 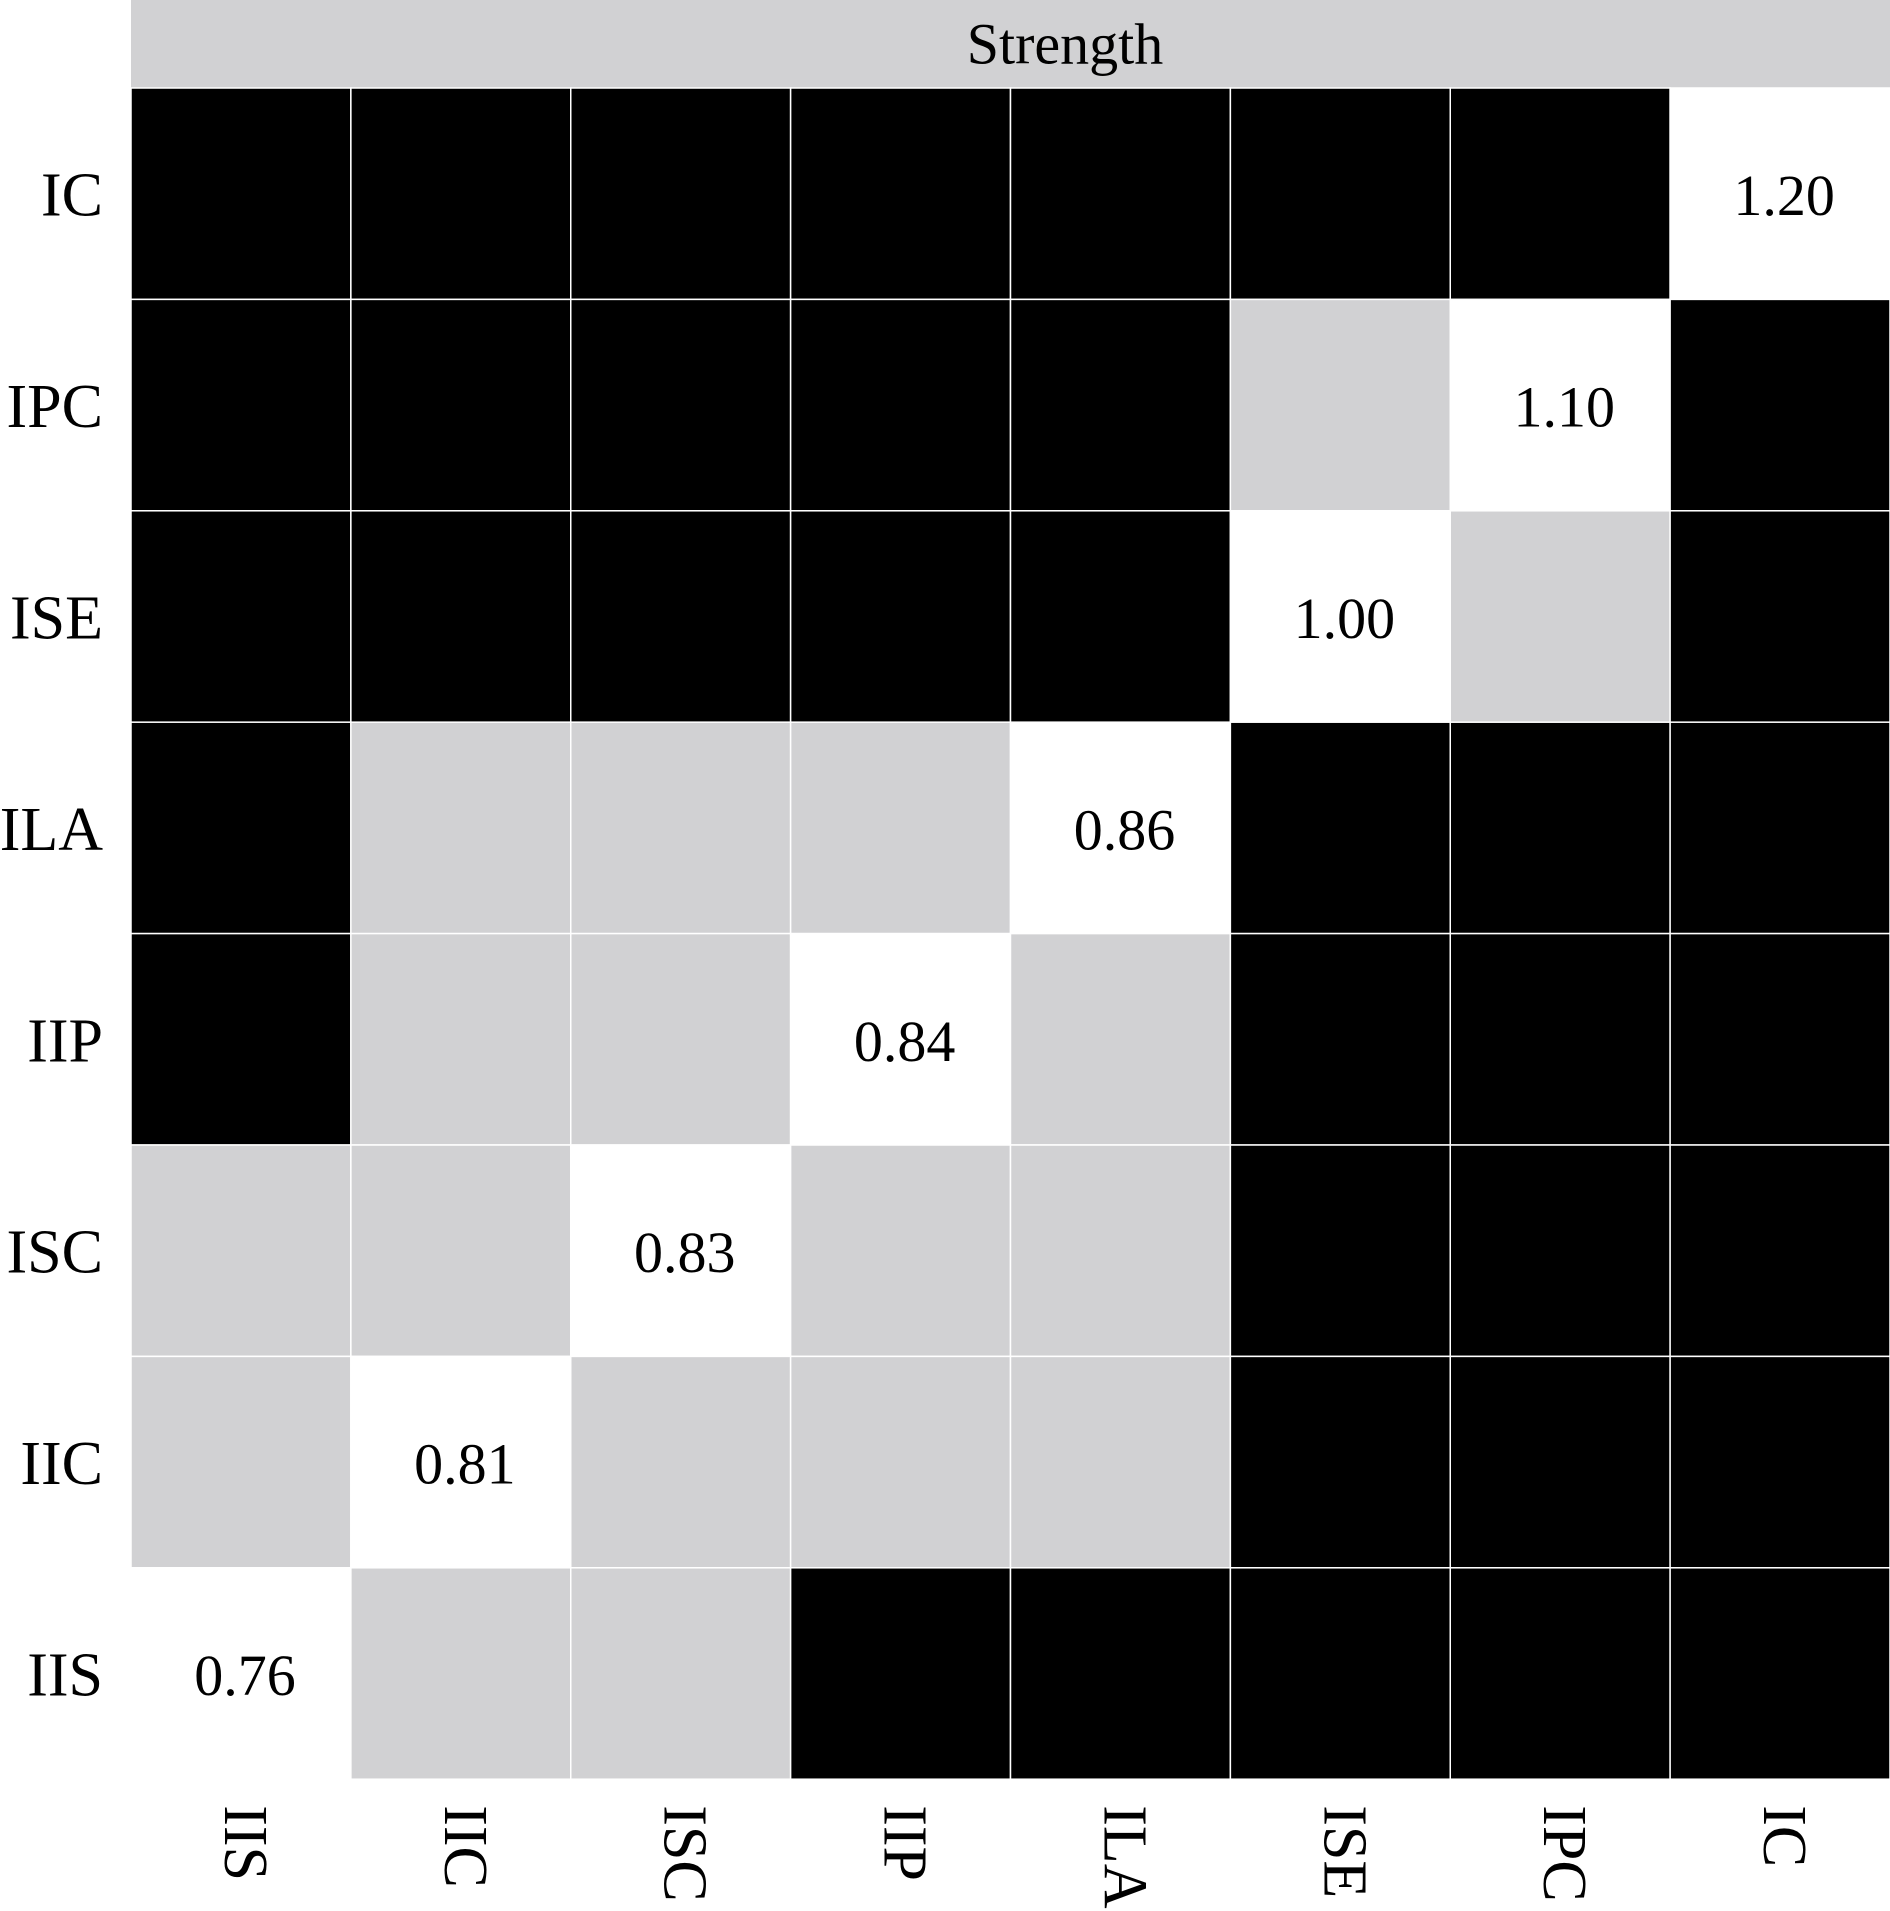 What do you see at coordinates (1779, 1039) in the screenshot?
I see `heatmap-cell-IIP-IC` at bounding box center [1779, 1039].